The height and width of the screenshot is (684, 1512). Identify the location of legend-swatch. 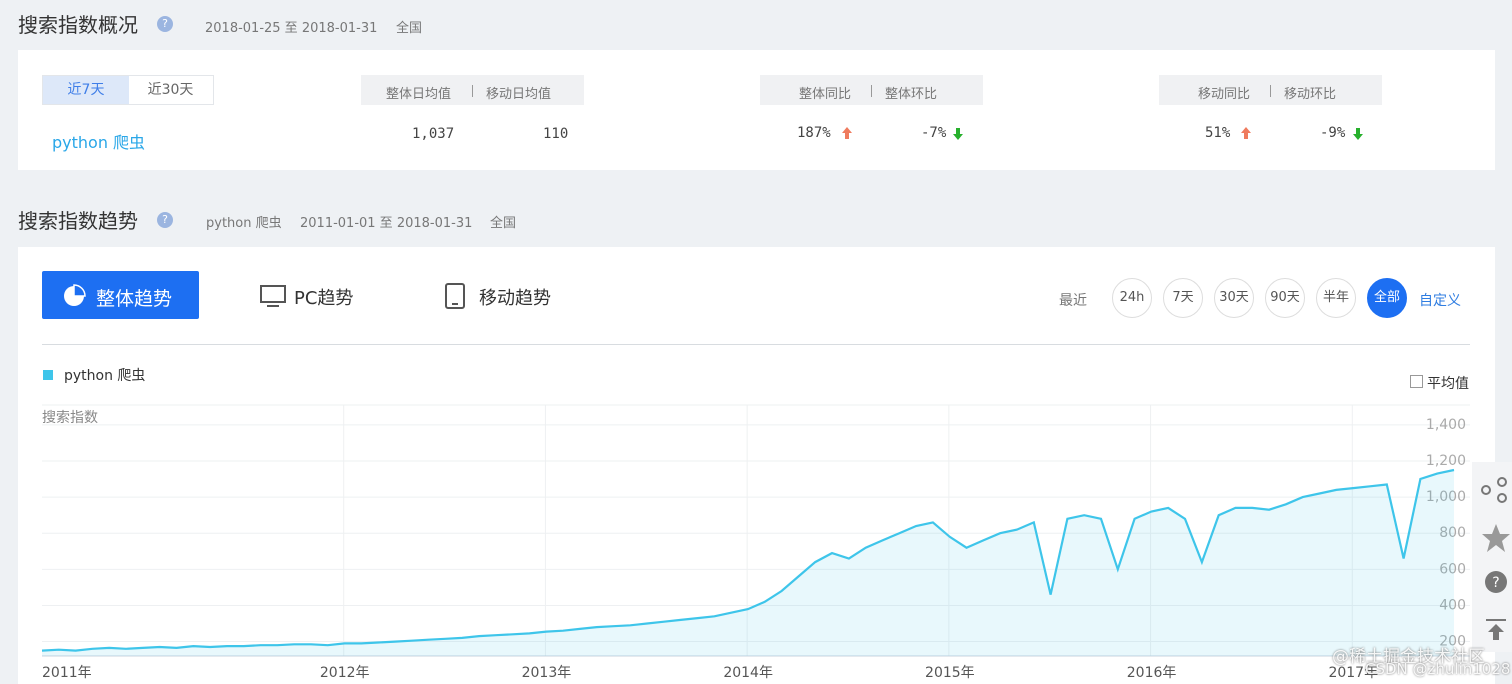
(48, 375).